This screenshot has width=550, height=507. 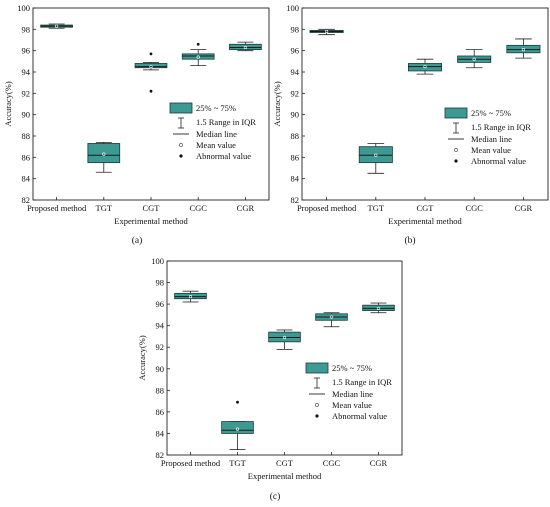 I want to click on panel-caption: (a), so click(x=137, y=240).